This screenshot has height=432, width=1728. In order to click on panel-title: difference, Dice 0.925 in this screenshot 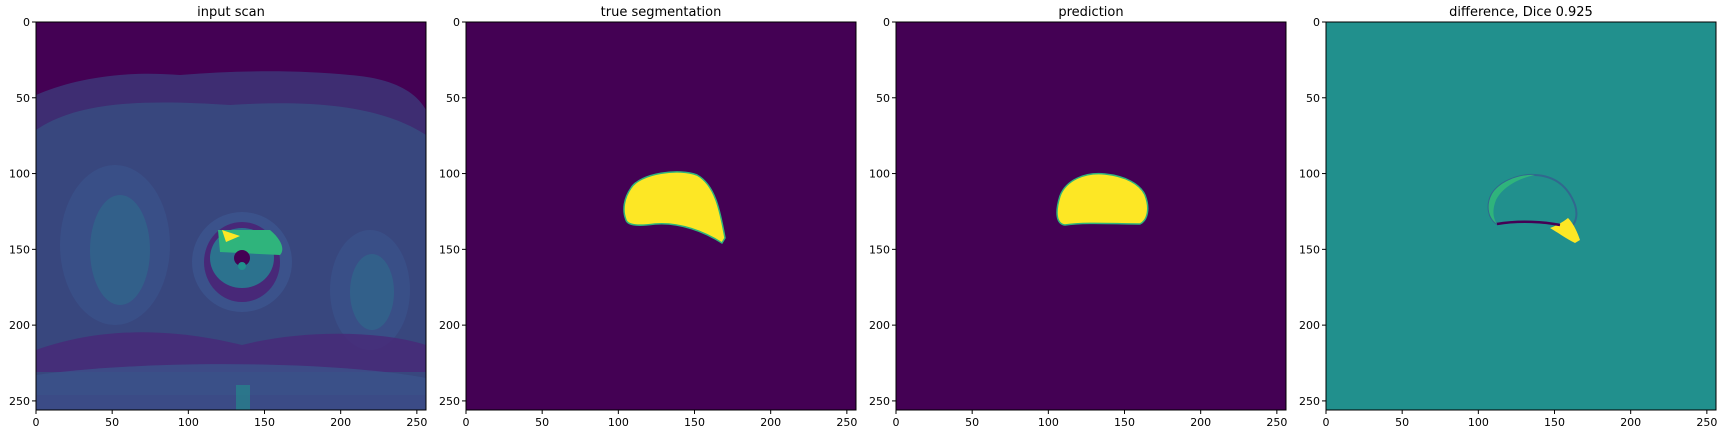, I will do `click(1521, 12)`.